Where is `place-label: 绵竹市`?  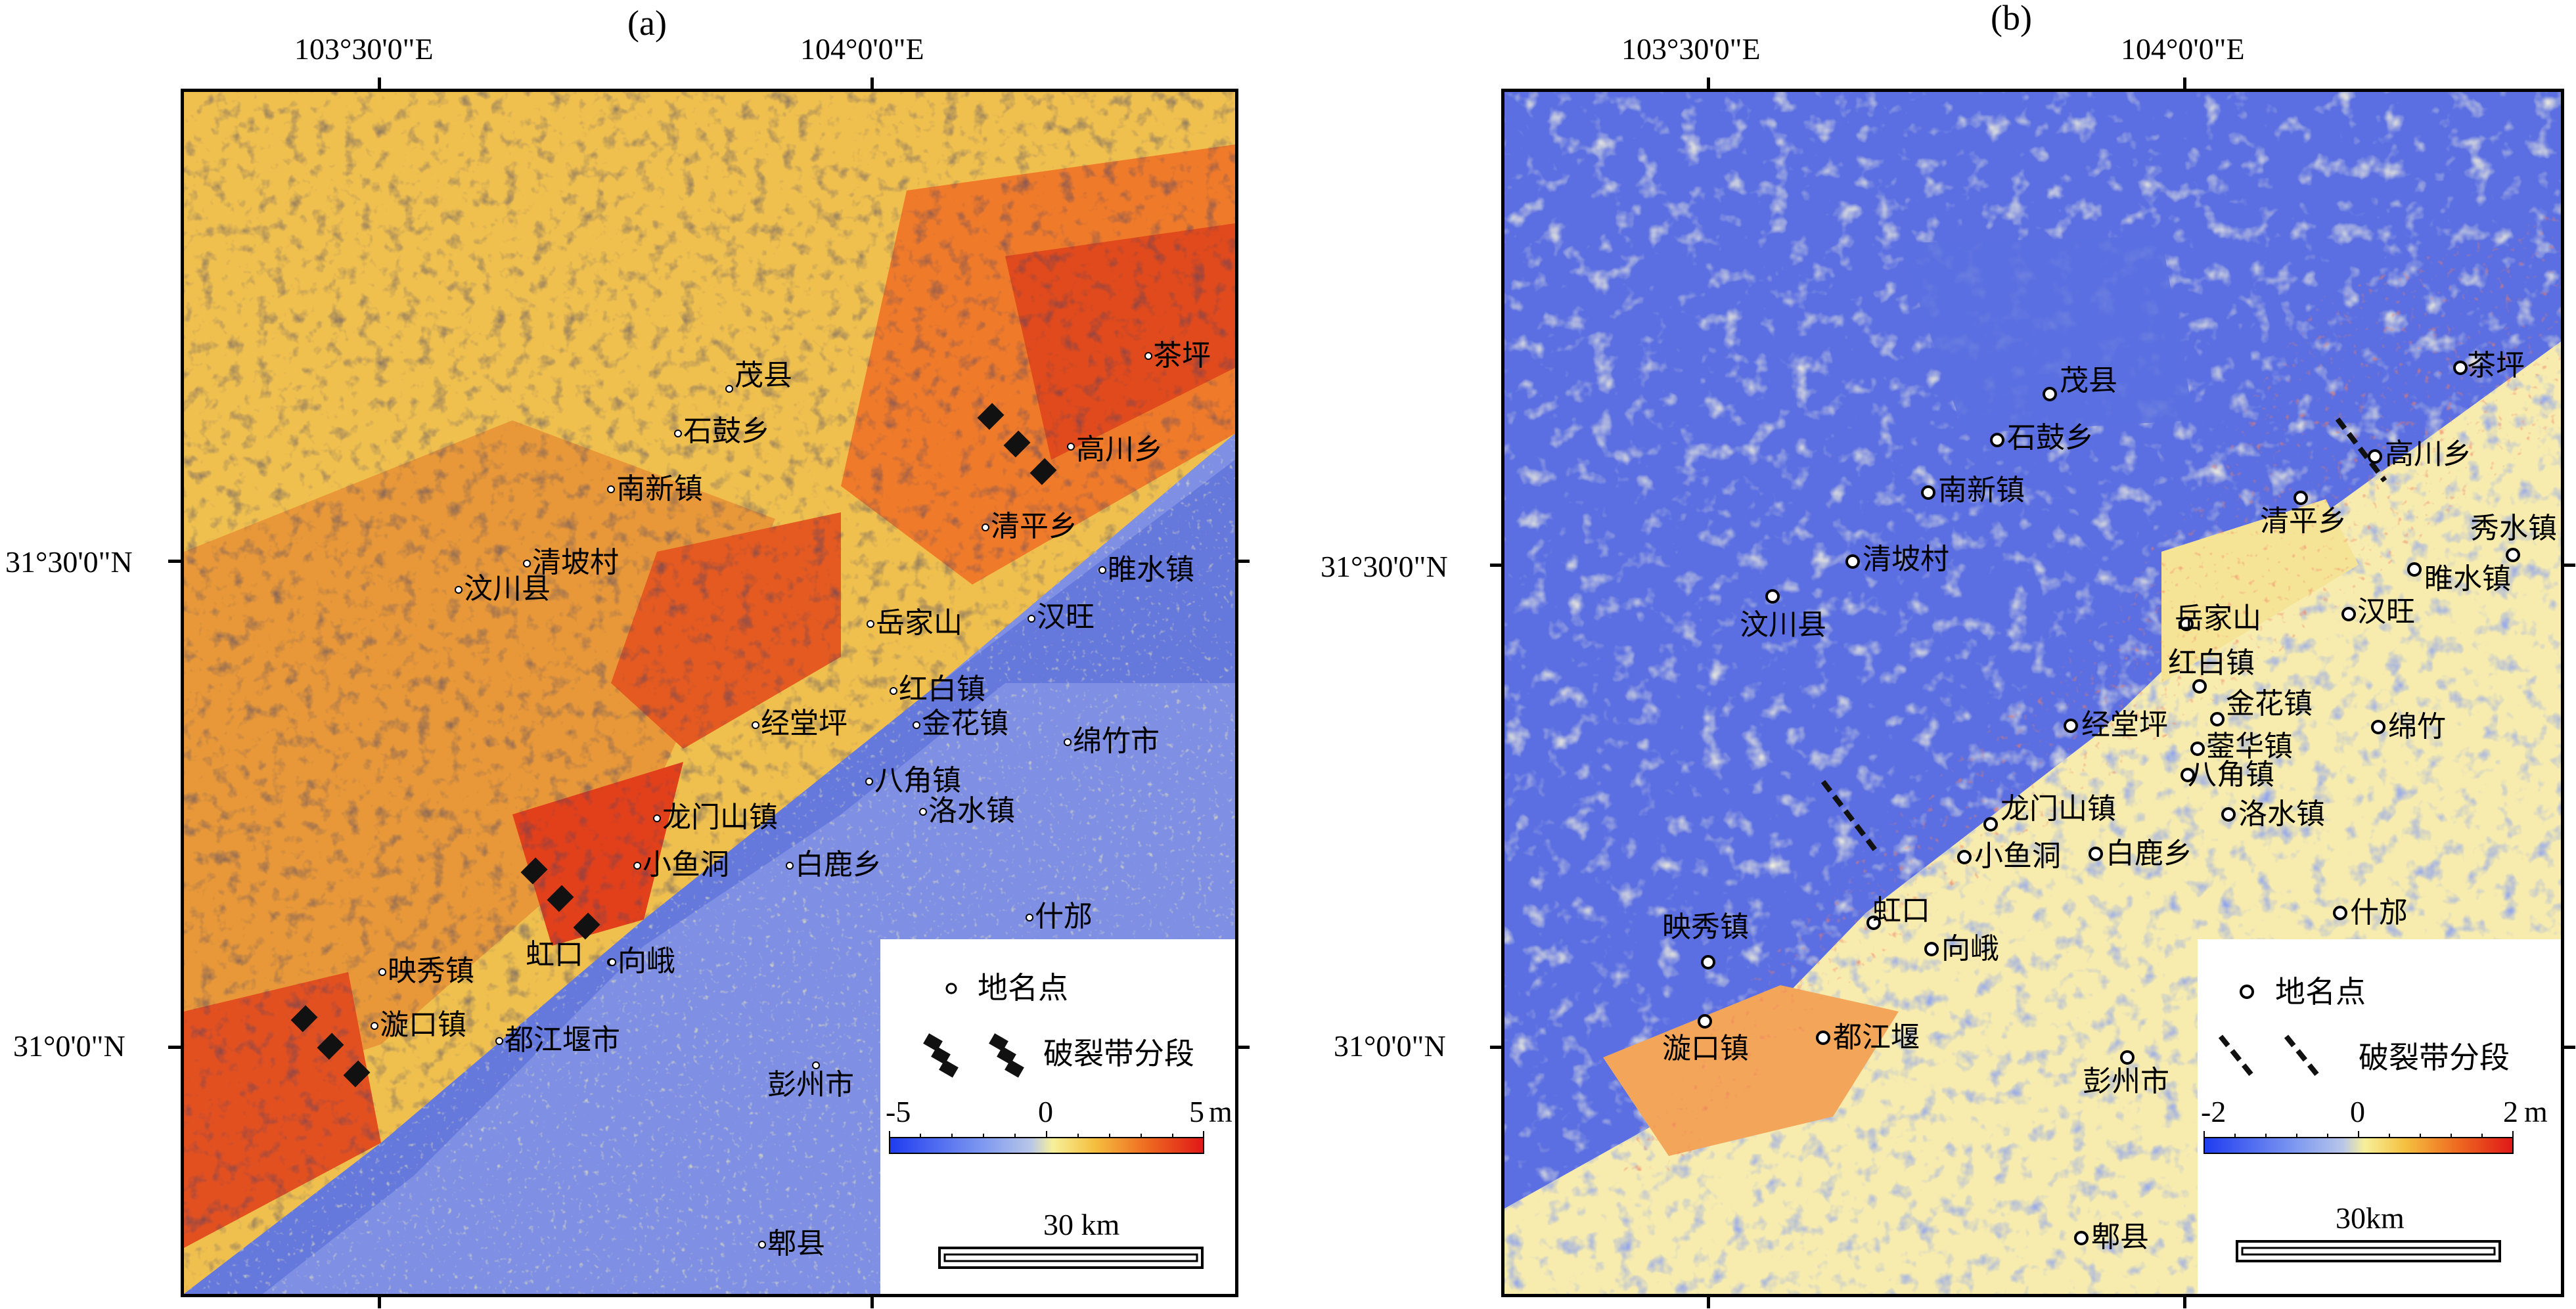 place-label: 绵竹市 is located at coordinates (1116, 741).